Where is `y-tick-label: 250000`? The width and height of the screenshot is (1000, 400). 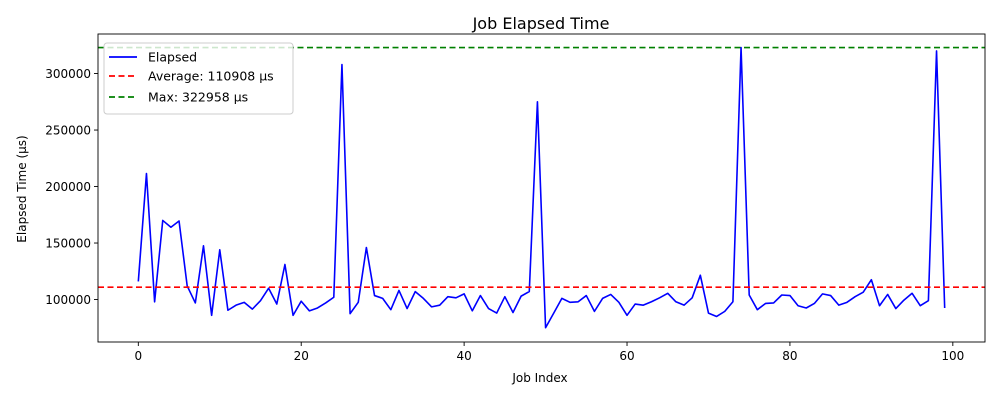
y-tick-label: 250000 is located at coordinates (68, 131).